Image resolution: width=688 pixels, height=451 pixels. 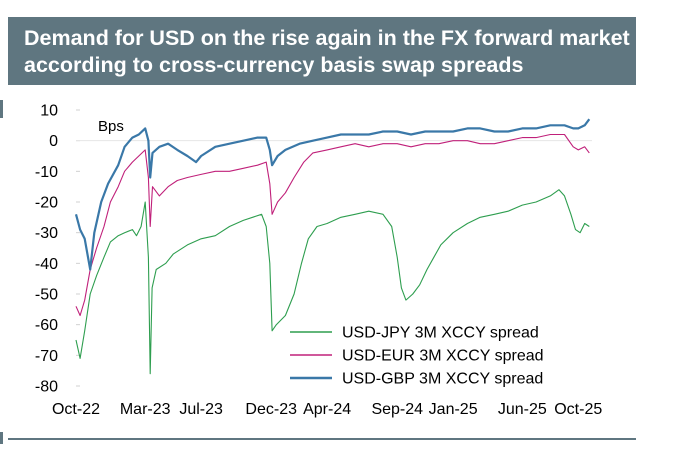 What do you see at coordinates (46, 356) in the screenshot?
I see `y-tick-label: -70` at bounding box center [46, 356].